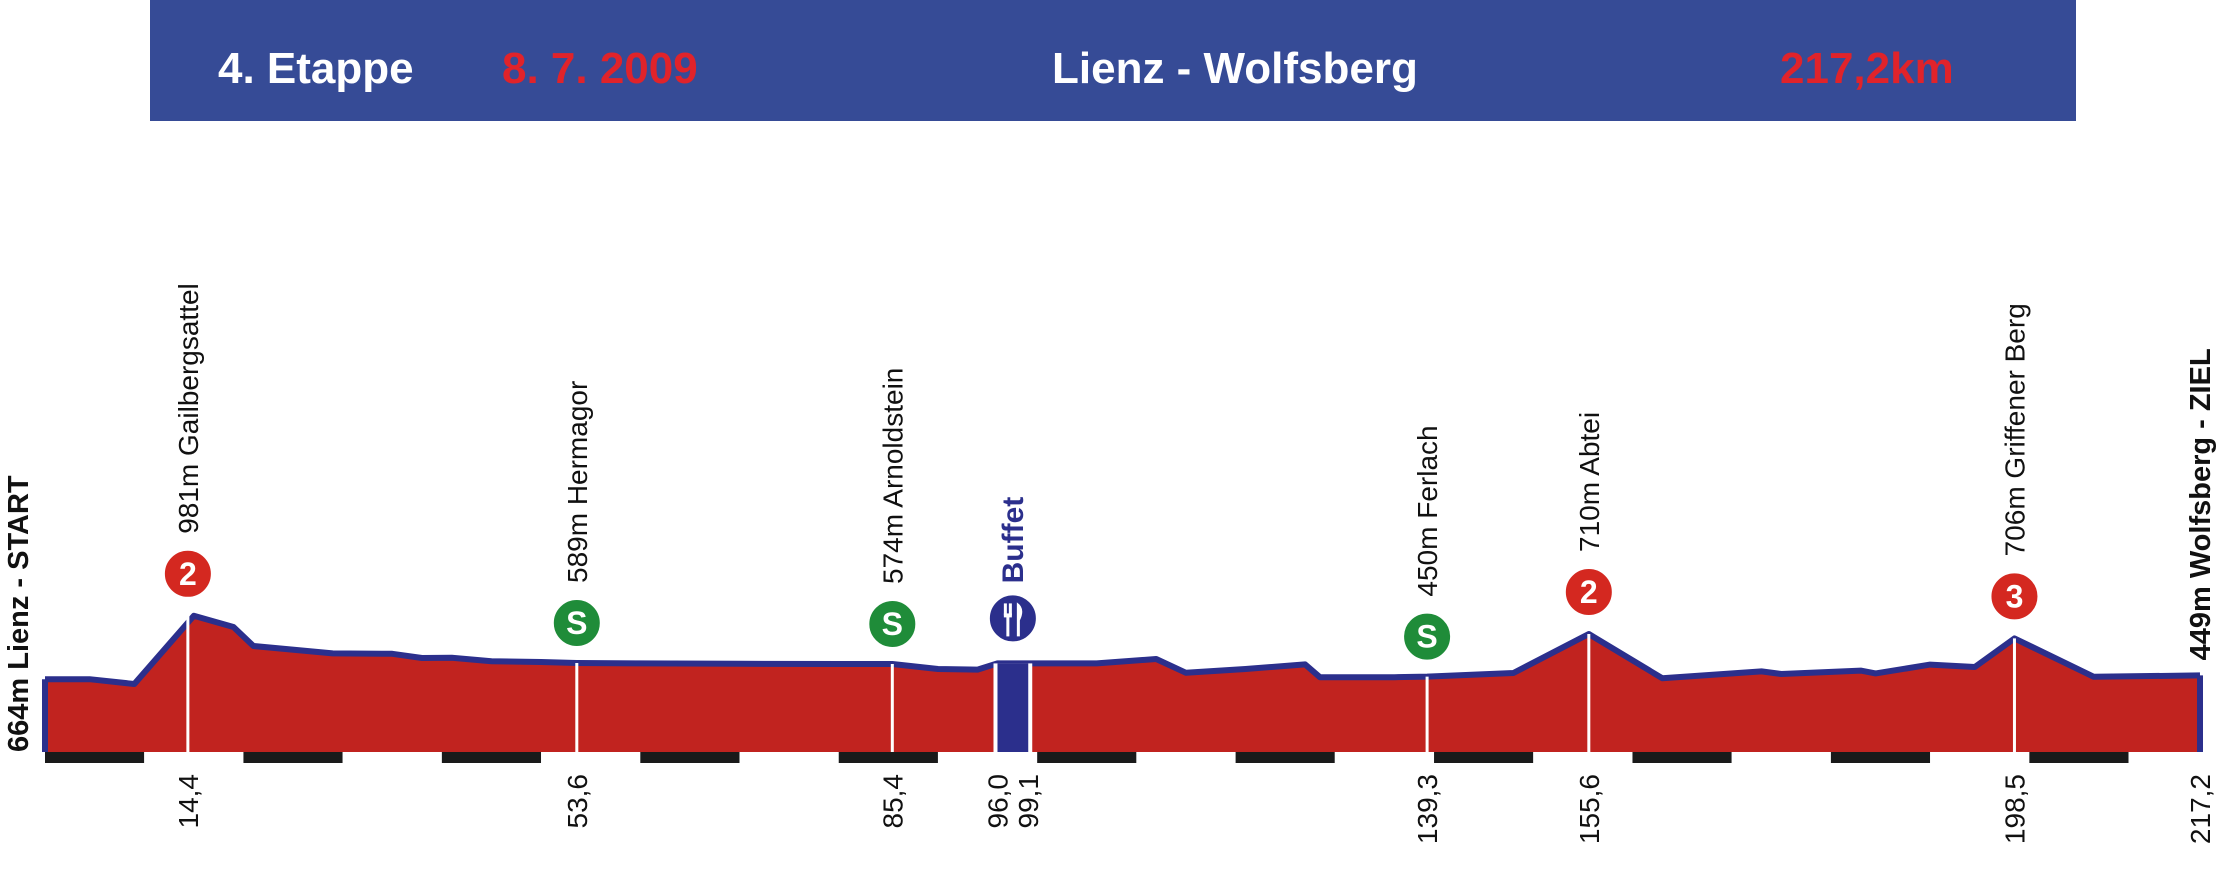  I want to click on distance-tick-label: 139,3, so click(1427, 809).